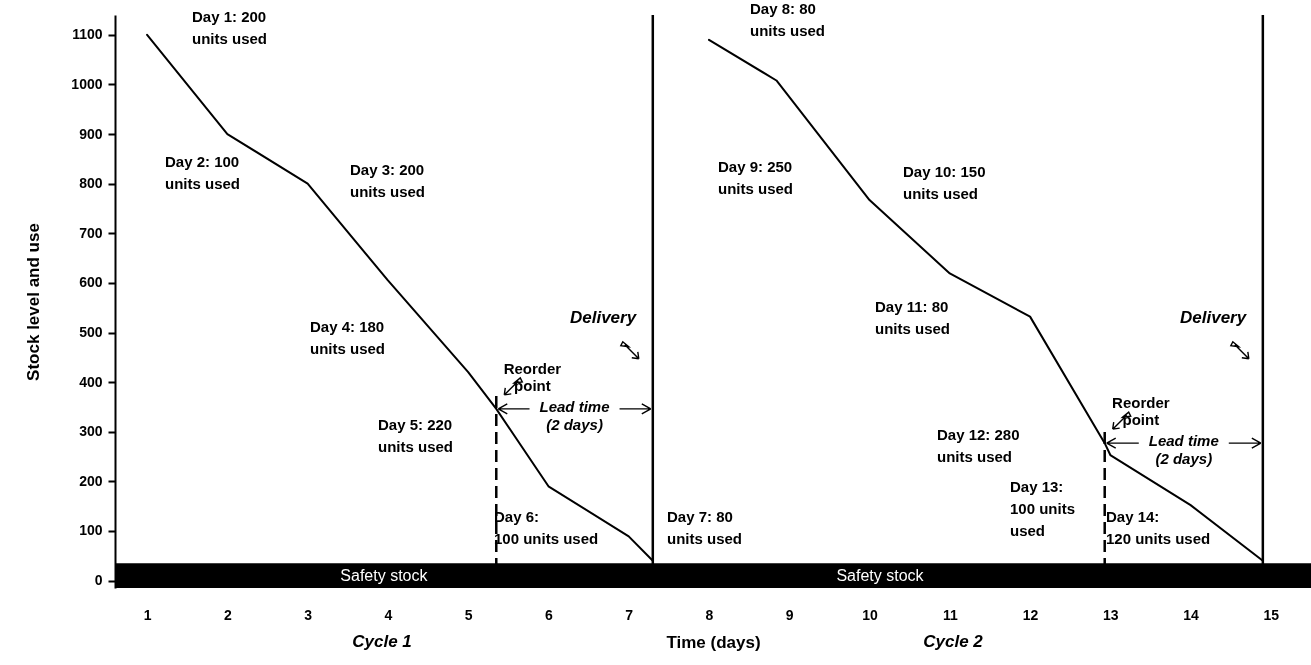 This screenshot has width=1311, height=665. I want to click on y-tick-label: 300, so click(91, 431).